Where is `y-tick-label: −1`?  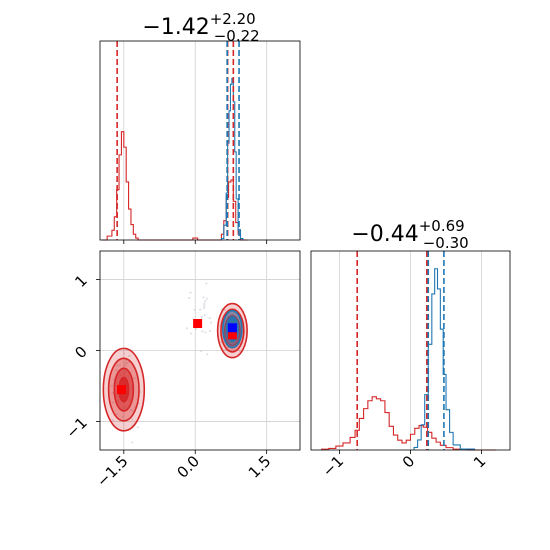
y-tick-label: −1 is located at coordinates (76, 428).